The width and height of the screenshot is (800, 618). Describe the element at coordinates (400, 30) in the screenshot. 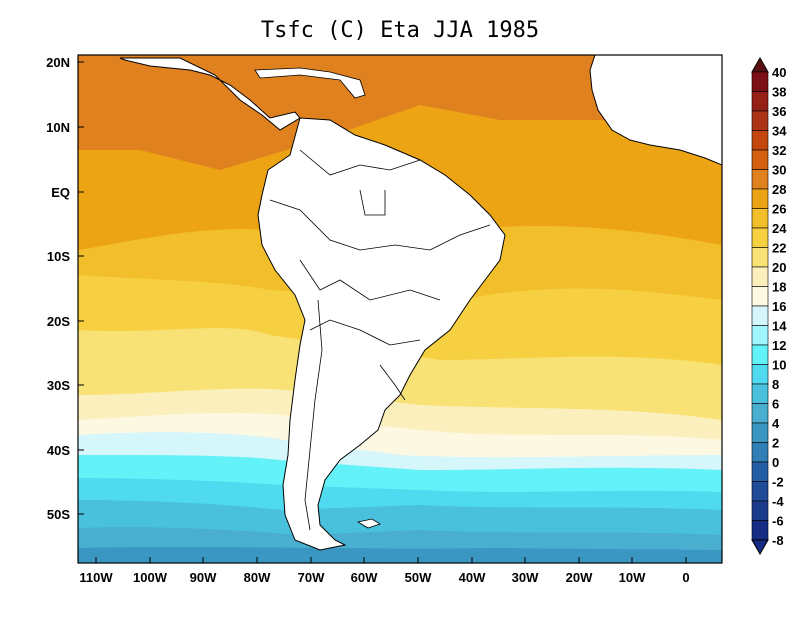

I see `map-title: Tsfc (C) Eta JJA 1985` at that location.